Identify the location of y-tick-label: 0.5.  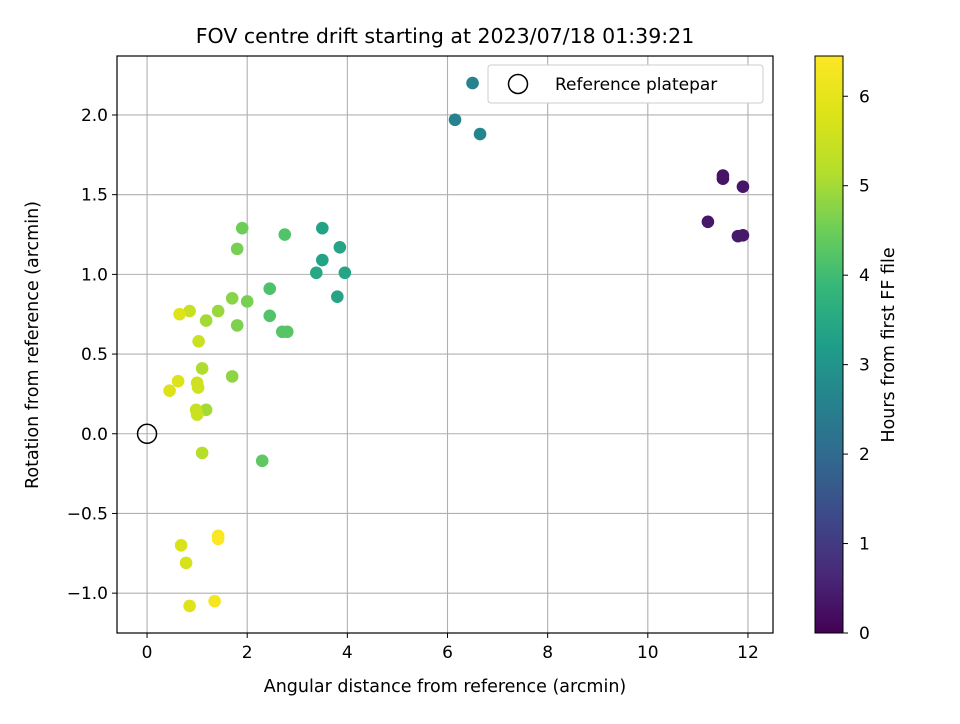
(94, 355).